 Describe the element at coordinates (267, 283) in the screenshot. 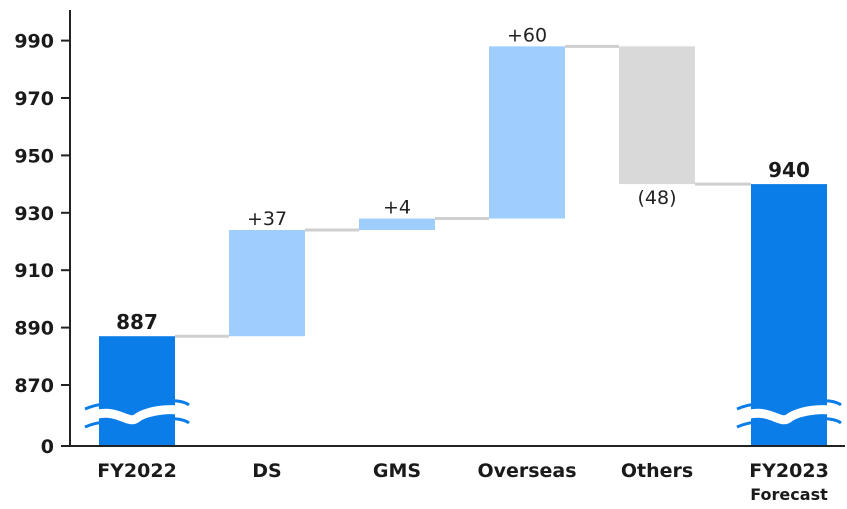

I see `bar-ds` at that location.